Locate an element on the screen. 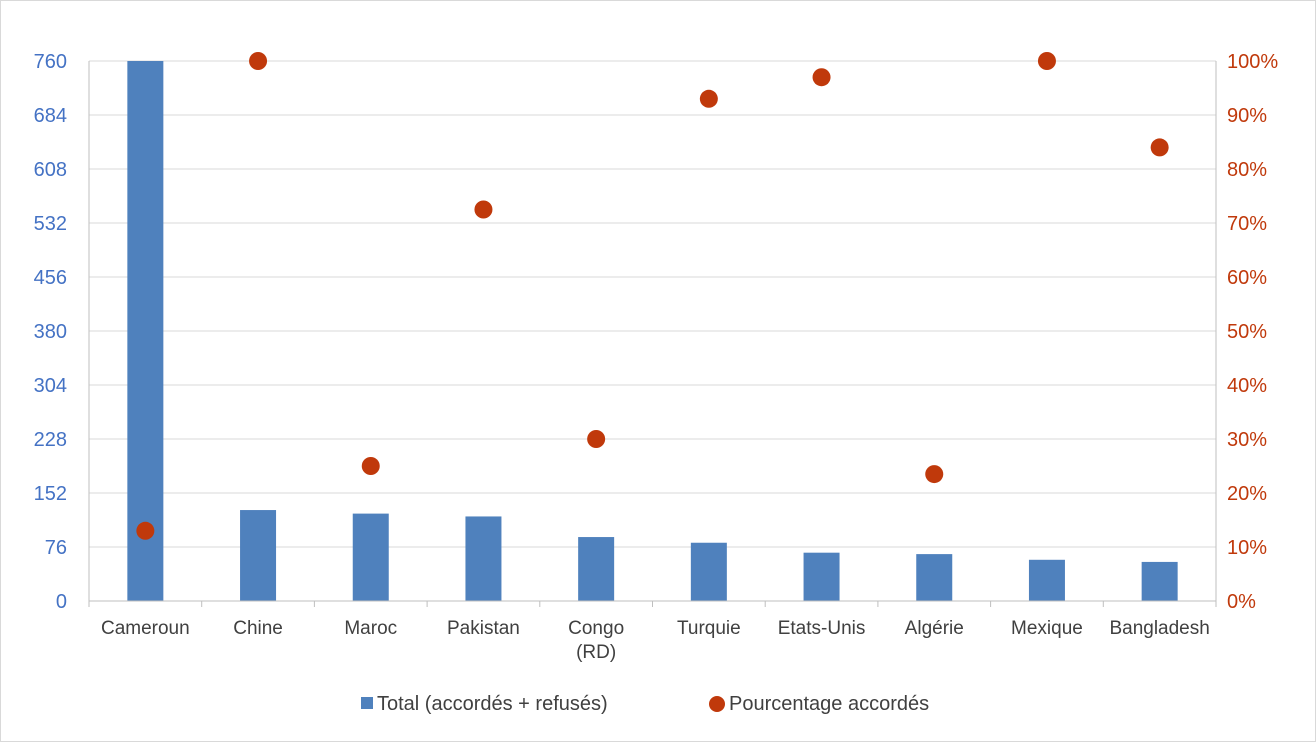  legend-point-label: Pourcentage accordés is located at coordinates (829, 704).